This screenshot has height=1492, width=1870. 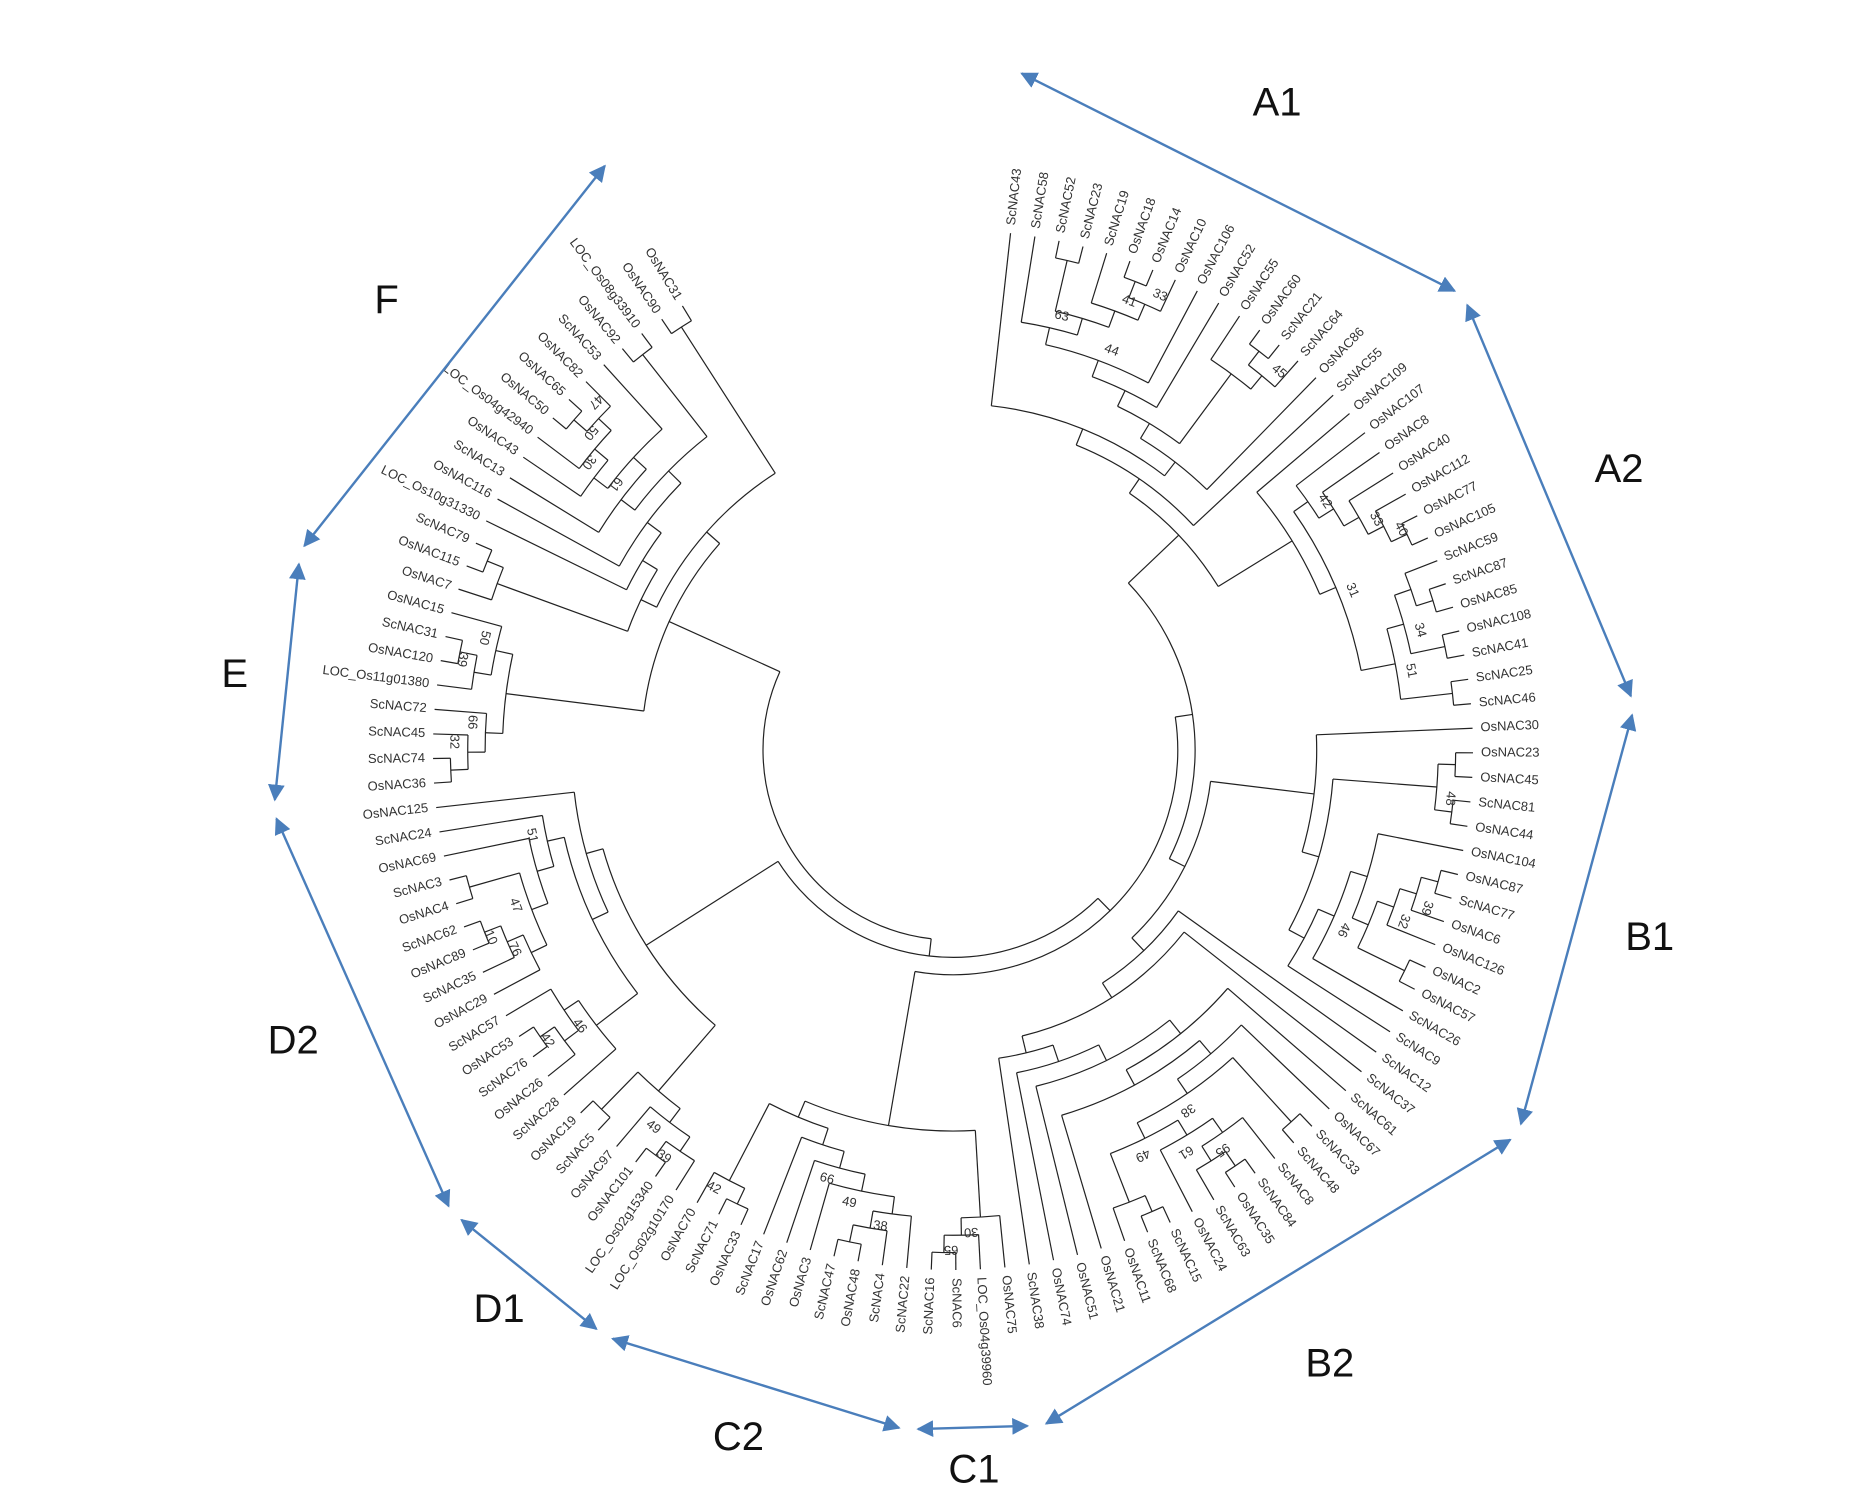 What do you see at coordinates (1188, 1111) in the screenshot?
I see `bootstrap-value: 38` at bounding box center [1188, 1111].